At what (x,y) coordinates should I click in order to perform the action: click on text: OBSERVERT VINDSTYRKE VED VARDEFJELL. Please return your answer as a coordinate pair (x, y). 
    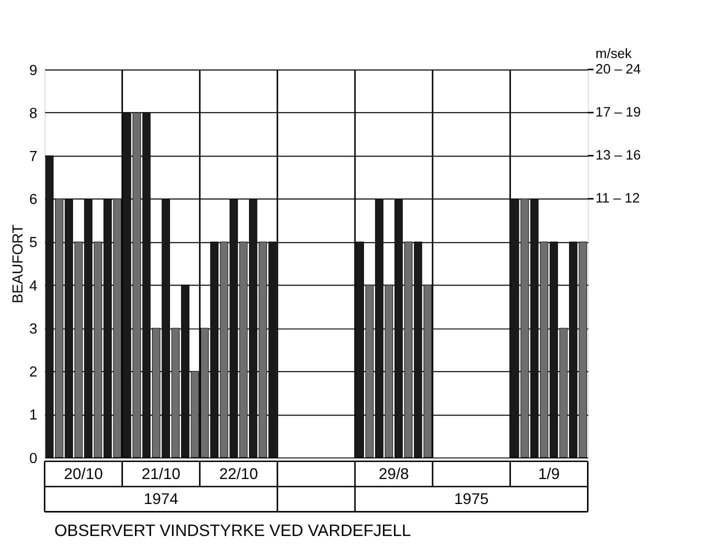
    Looking at the image, I should click on (232, 531).